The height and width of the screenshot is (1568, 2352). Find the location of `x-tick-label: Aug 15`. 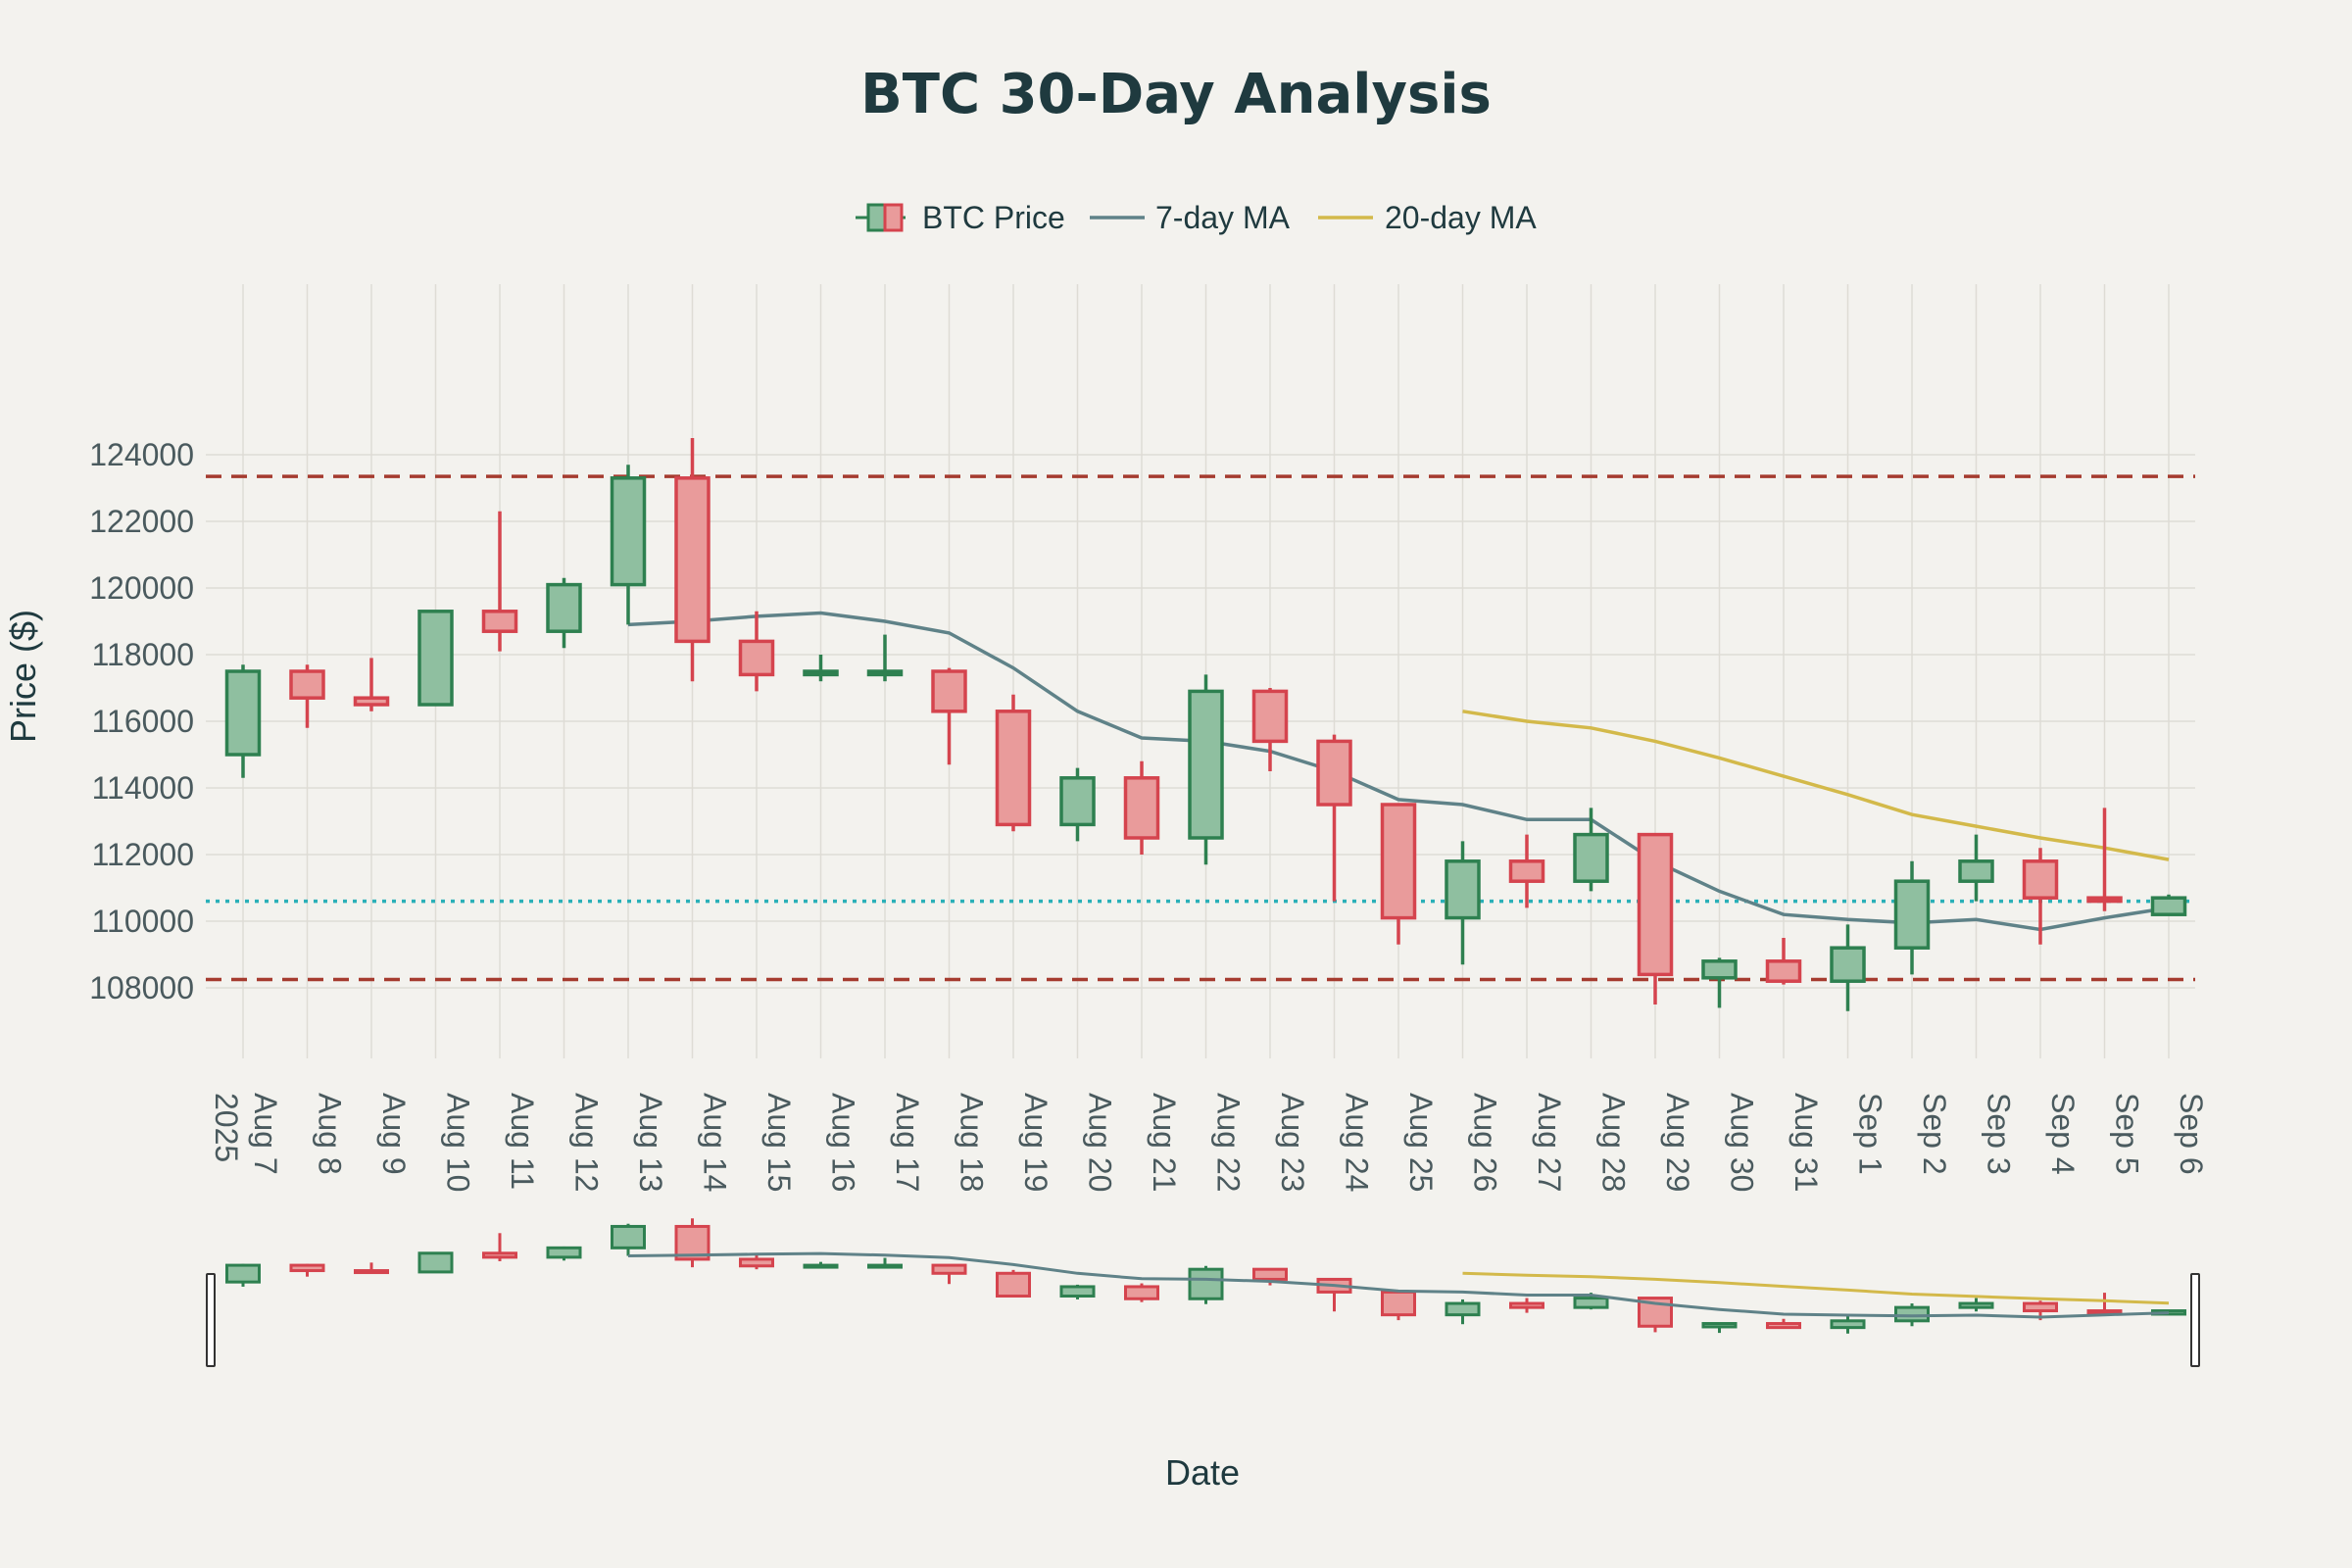

x-tick-label: Aug 15 is located at coordinates (779, 1142).